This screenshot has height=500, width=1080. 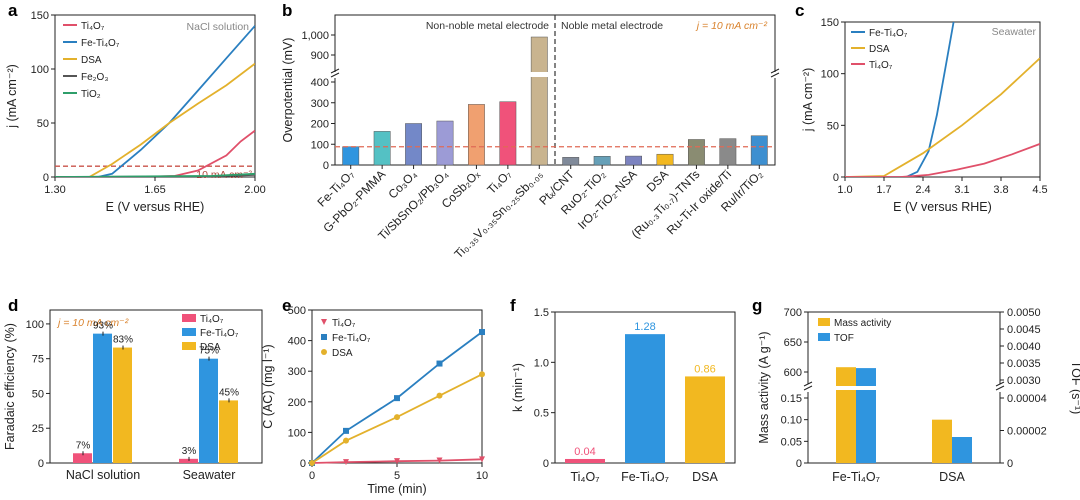 What do you see at coordinates (320, 145) in the screenshot?
I see `panel-b-y-tick-label: 100` at bounding box center [320, 145].